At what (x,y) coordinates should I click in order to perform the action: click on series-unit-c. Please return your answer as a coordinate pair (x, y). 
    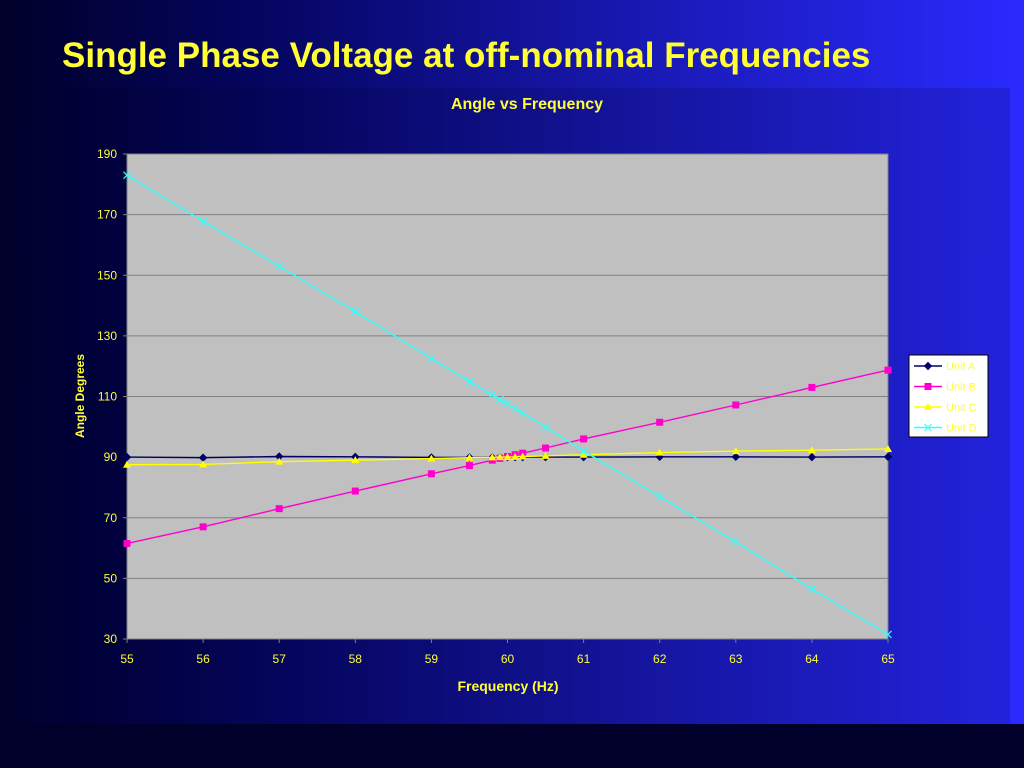
    Looking at the image, I should click on (507, 456).